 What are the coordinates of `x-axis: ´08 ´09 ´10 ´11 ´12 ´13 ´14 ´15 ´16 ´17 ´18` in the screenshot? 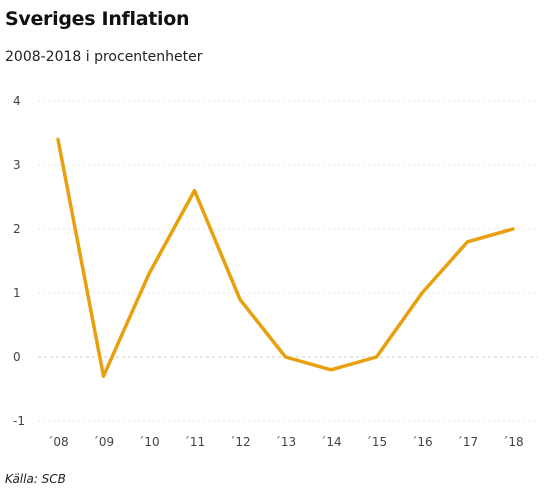 It's located at (285, 442).